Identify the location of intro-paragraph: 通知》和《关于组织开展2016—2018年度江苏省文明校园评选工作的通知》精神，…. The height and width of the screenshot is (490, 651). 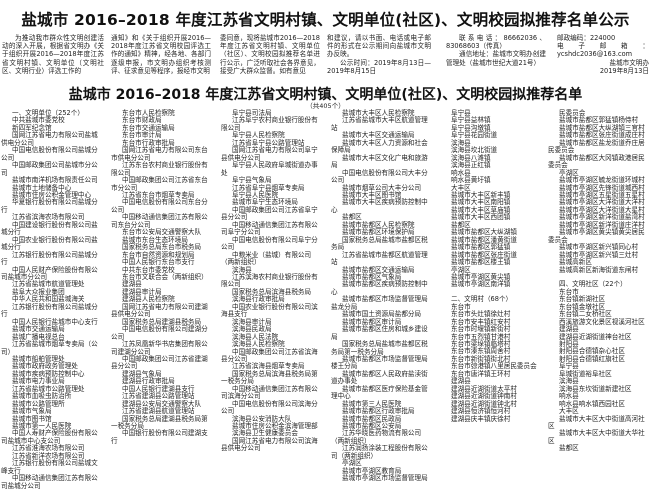
(161, 54).